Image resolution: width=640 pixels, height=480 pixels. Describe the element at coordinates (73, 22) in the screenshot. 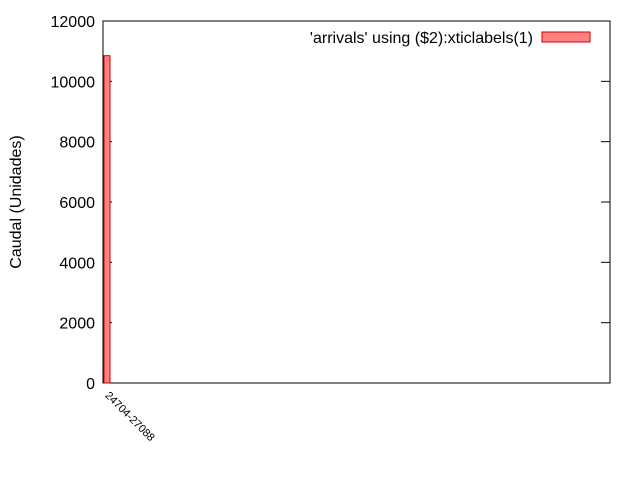

I see `y-tick-label: 12000` at that location.